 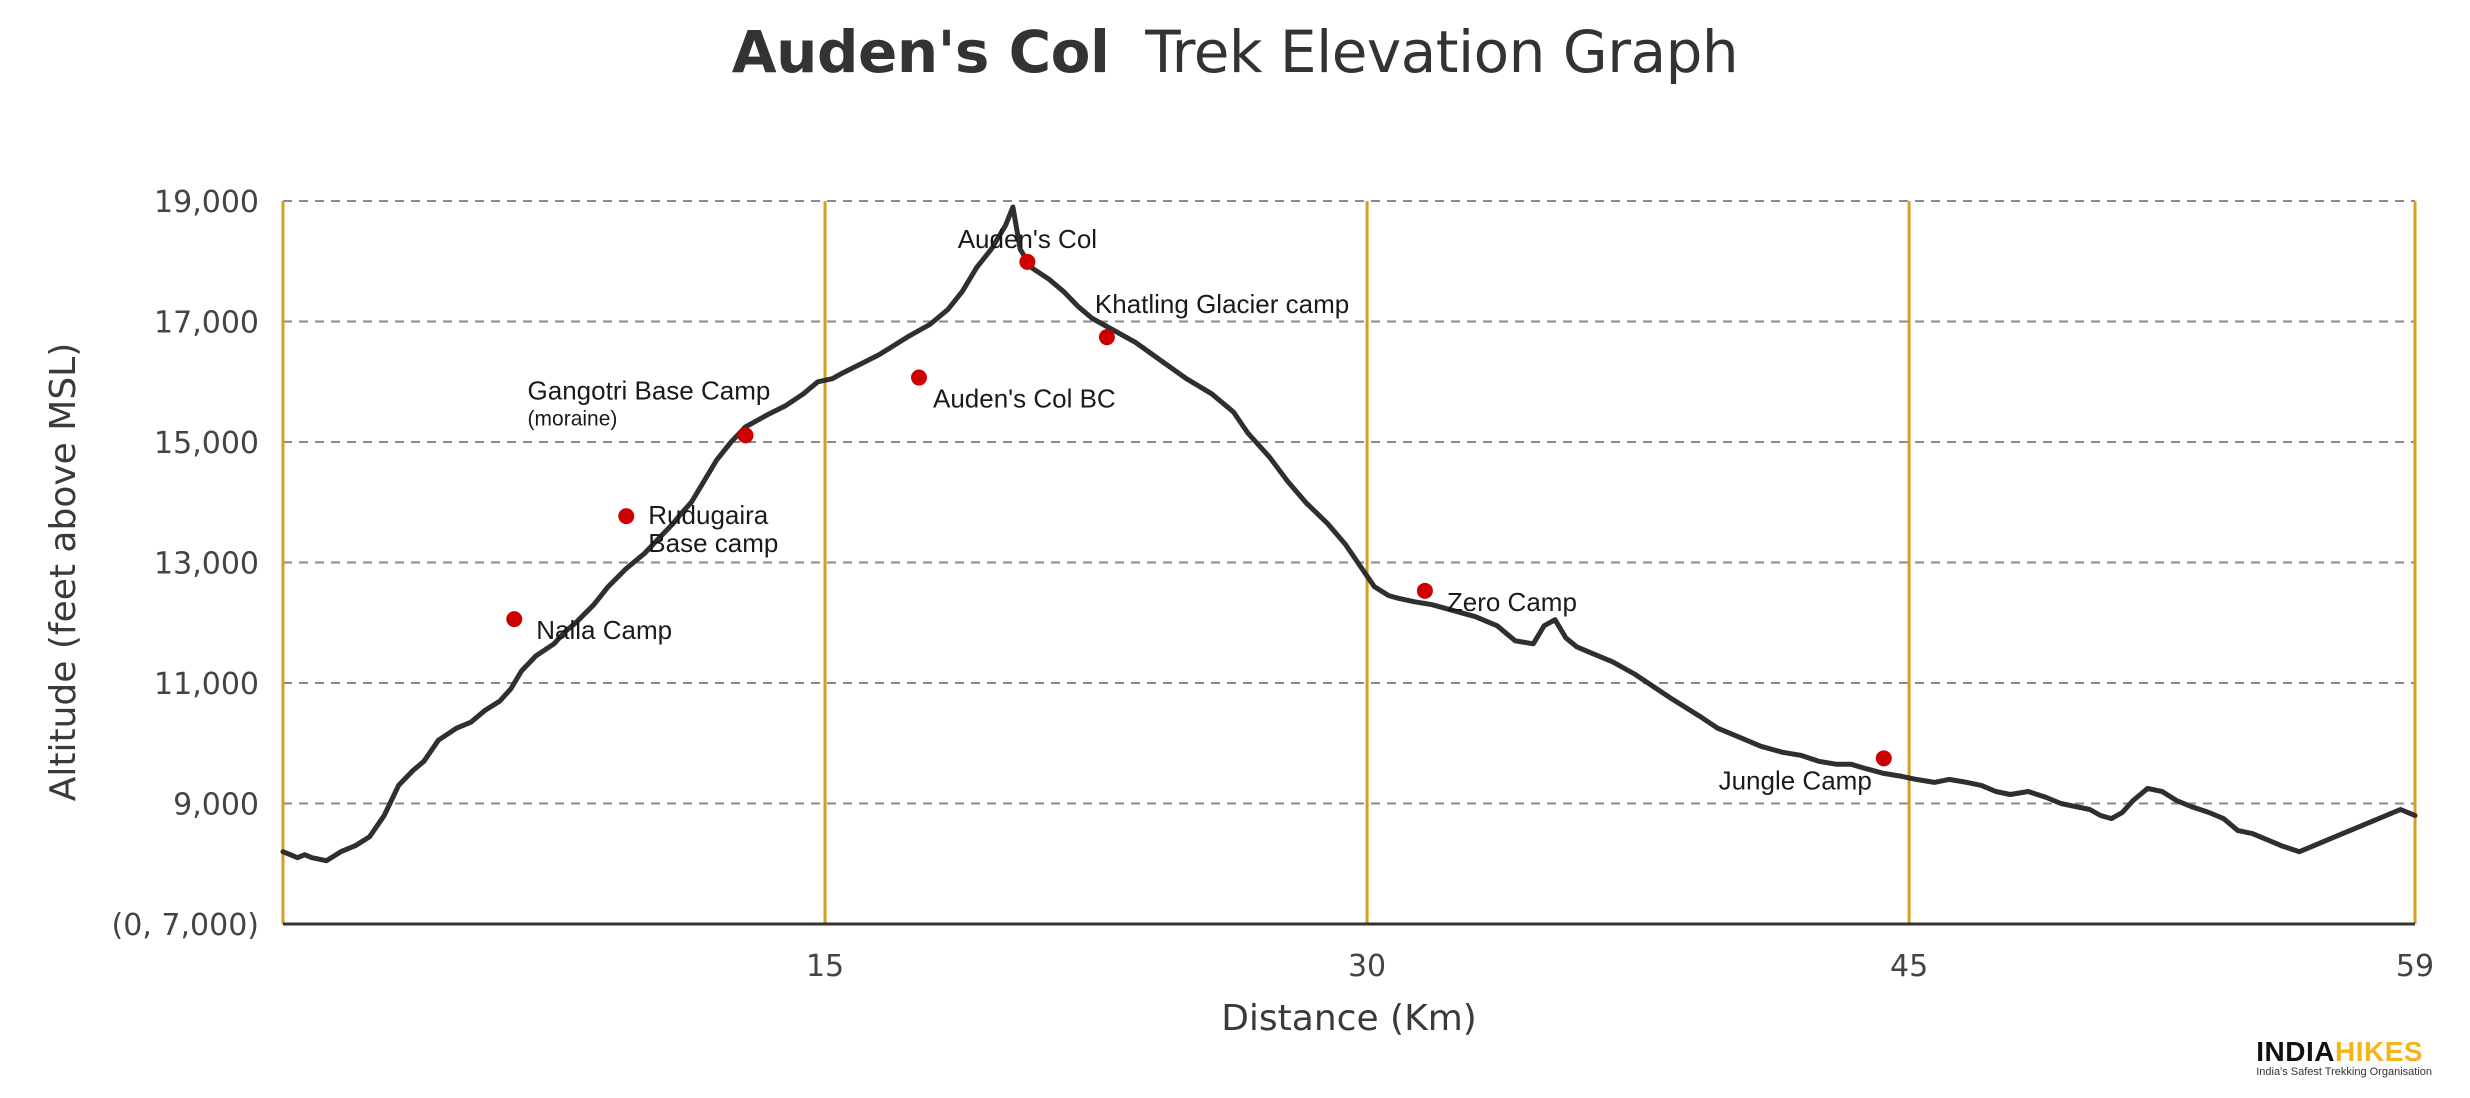 What do you see at coordinates (63, 572) in the screenshot?
I see `y-axis-title: Altitude (feet above MSL)` at bounding box center [63, 572].